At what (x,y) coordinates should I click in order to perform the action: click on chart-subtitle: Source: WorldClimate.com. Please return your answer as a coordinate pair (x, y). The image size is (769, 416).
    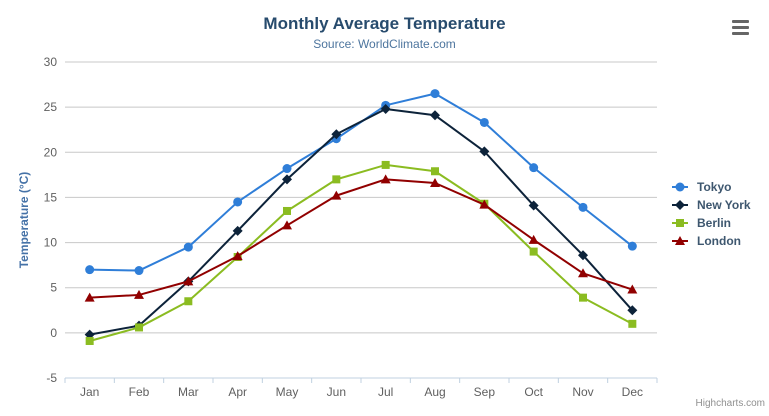
    Looking at the image, I should click on (384, 44).